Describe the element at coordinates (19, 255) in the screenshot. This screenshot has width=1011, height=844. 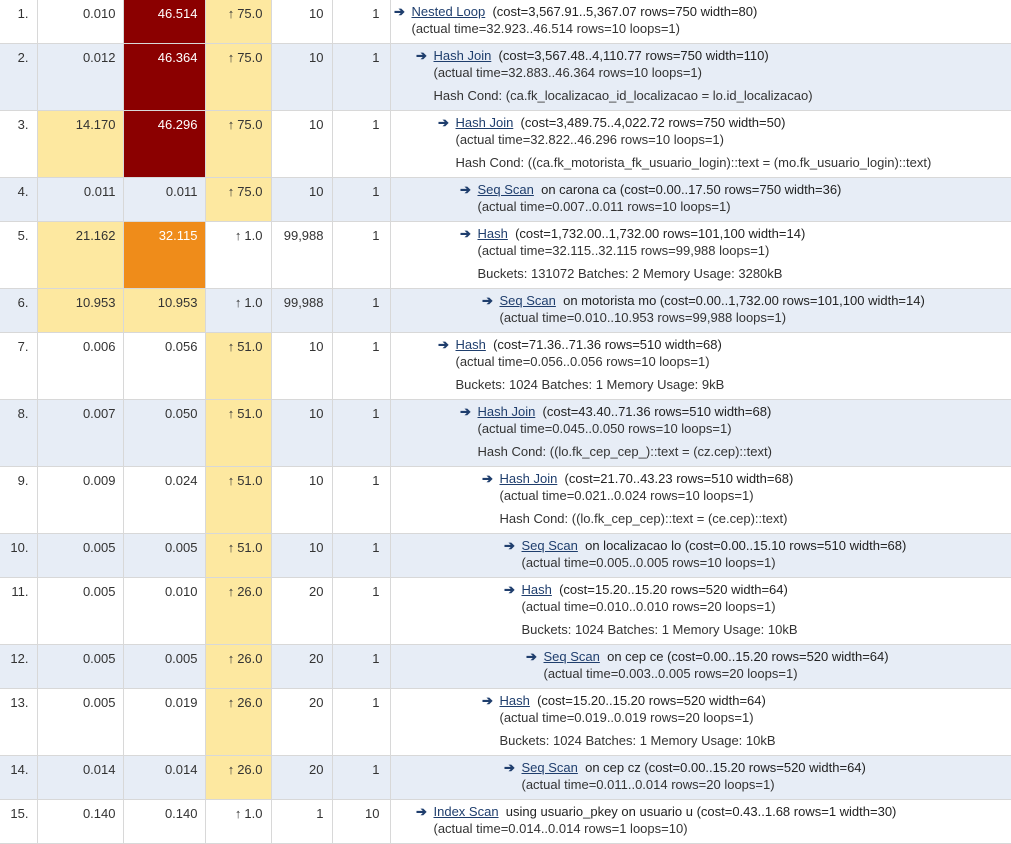
I see `row-number: 5.` at that location.